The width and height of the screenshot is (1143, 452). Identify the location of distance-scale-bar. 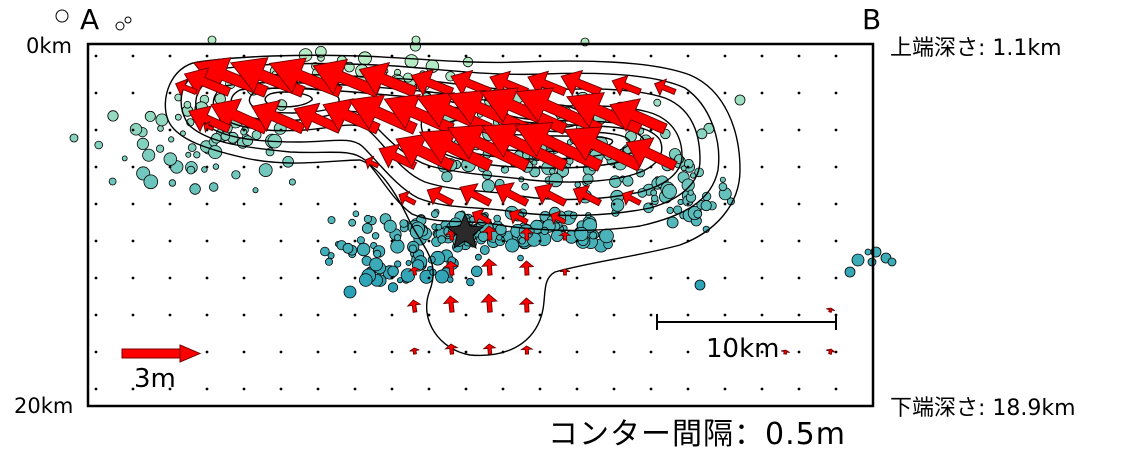
(746, 322).